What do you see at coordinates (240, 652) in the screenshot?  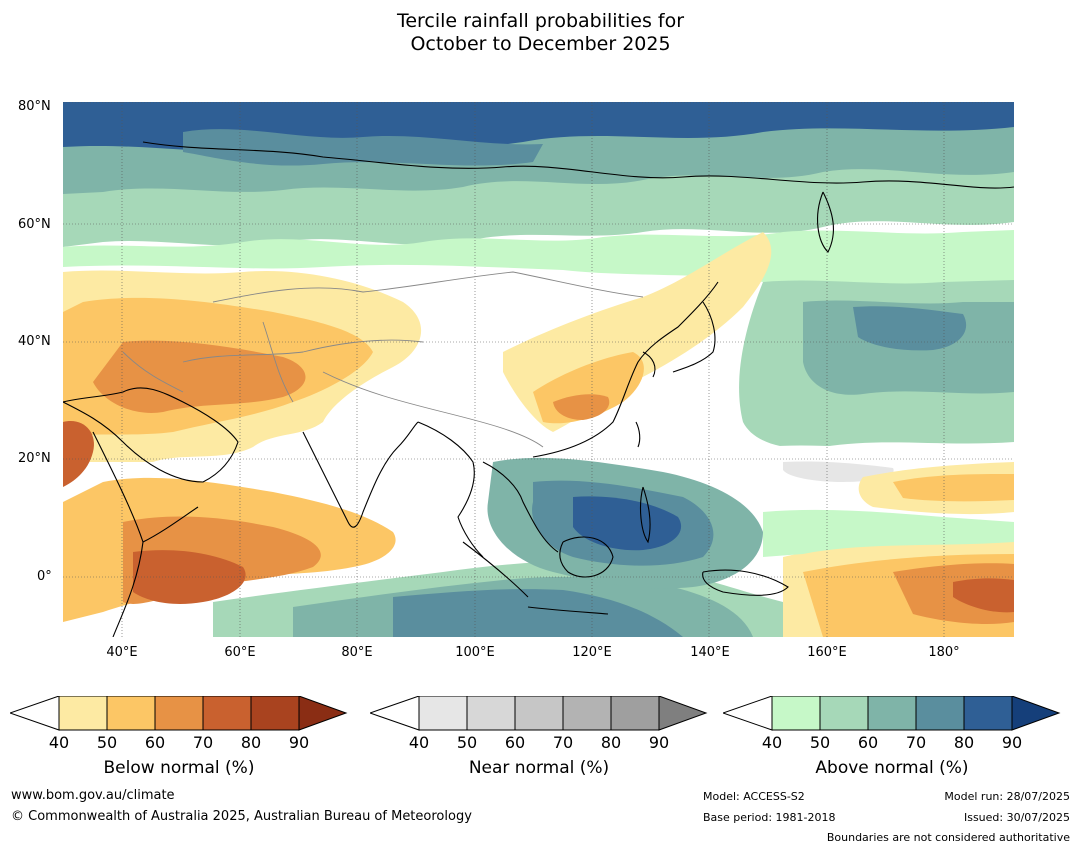 I see `lon-label-60e: 60°E` at bounding box center [240, 652].